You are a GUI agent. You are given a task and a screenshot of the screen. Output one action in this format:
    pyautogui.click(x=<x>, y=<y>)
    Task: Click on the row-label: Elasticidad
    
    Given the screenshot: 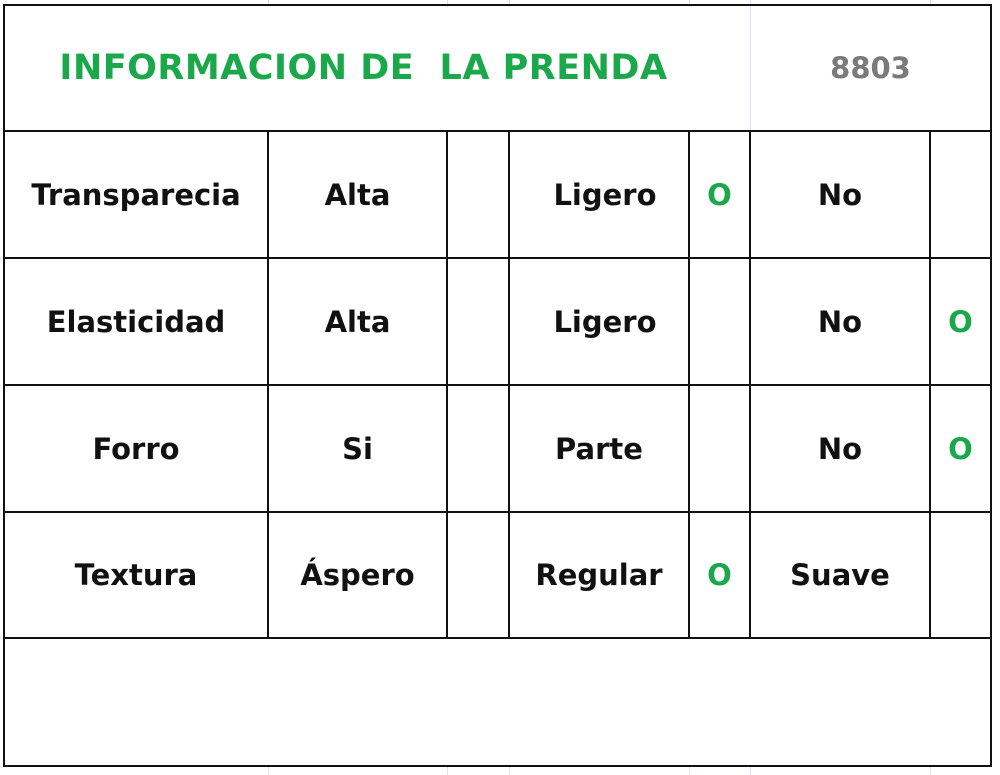 What is the action you would take?
    pyautogui.click(x=136, y=321)
    